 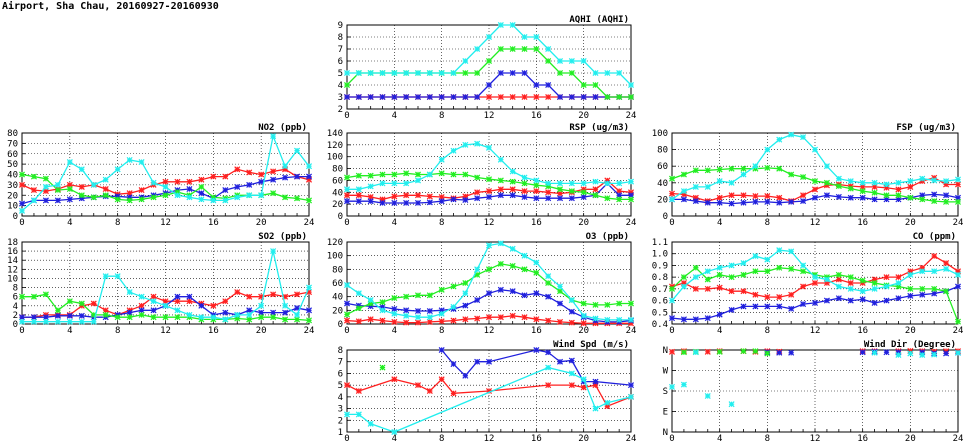 I want to click on x-tick-label: 20, so click(x=910, y=439).